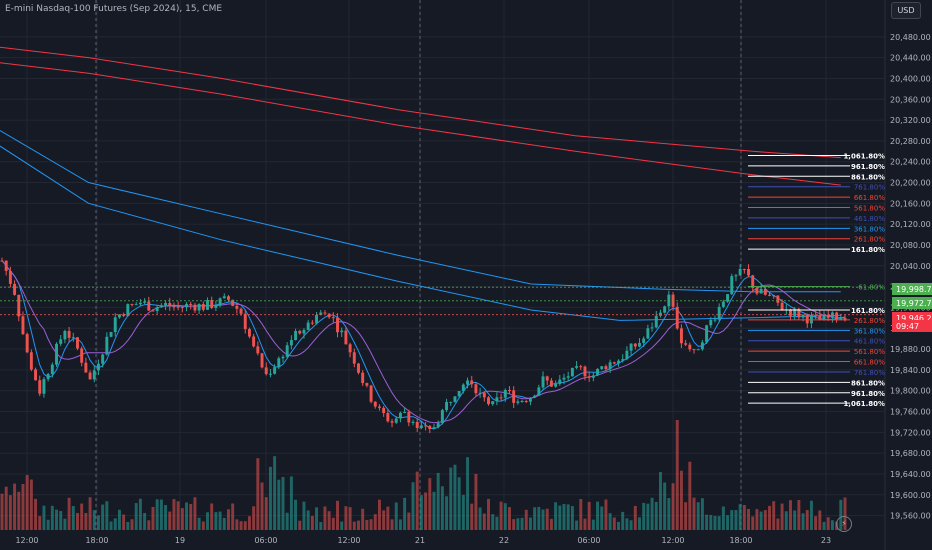  Describe the element at coordinates (910, 183) in the screenshot. I see `y-tick-label: 20,200.00` at that location.